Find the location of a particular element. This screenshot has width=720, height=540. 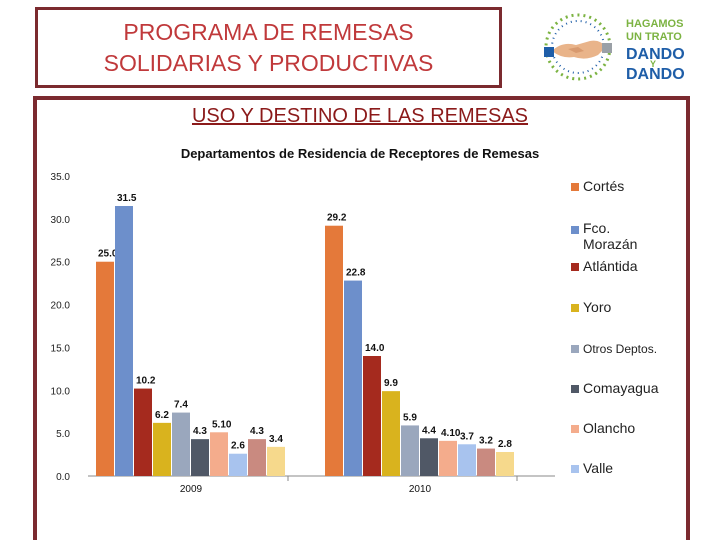

logo-line-3: DANDO is located at coordinates (655, 54).